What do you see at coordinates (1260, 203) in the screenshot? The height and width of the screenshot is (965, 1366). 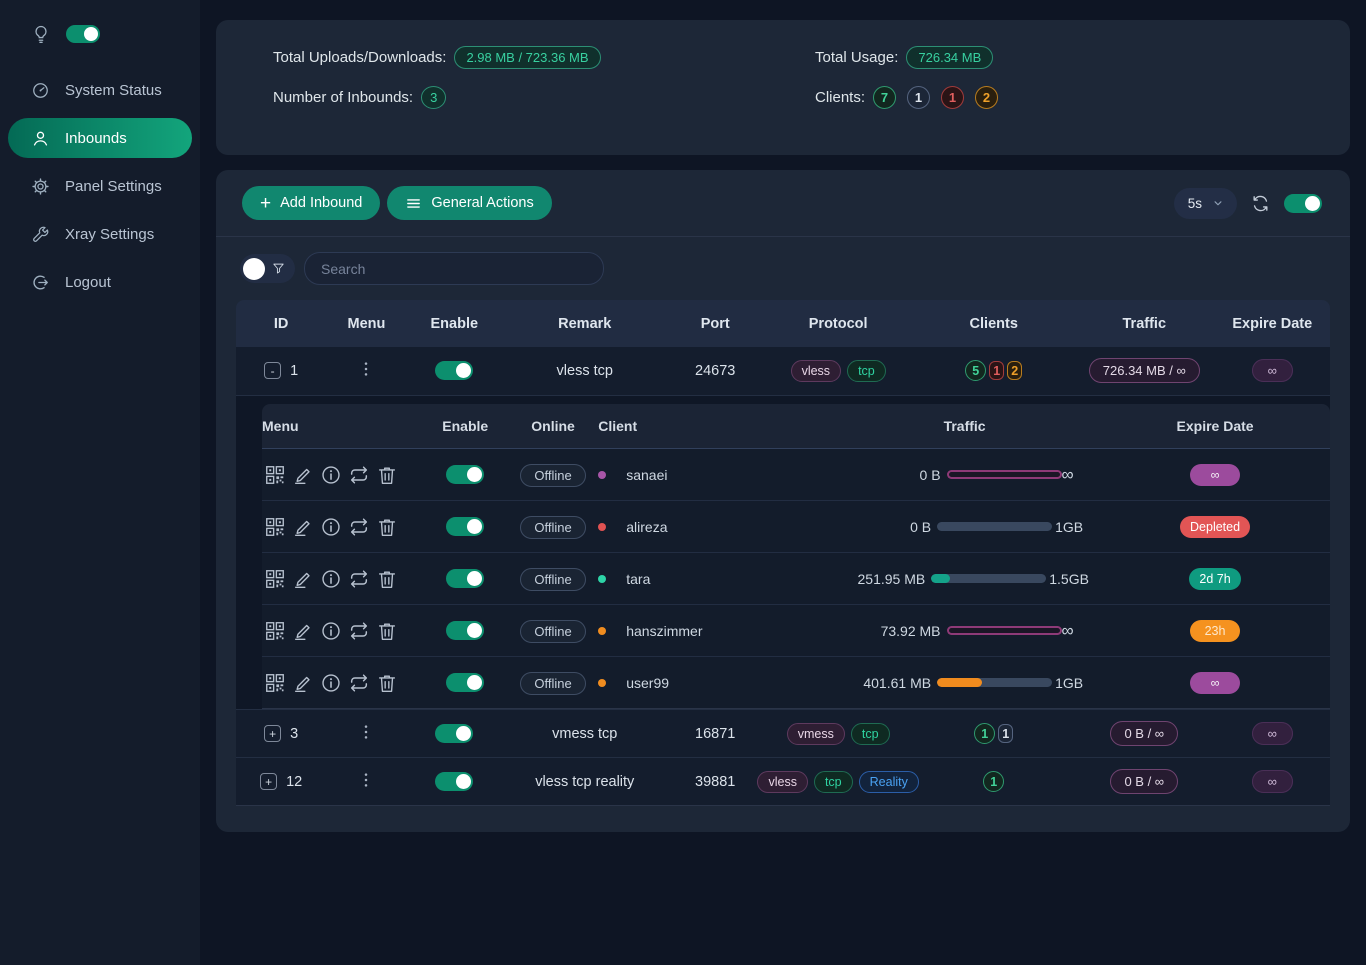 I see `refresh-button` at bounding box center [1260, 203].